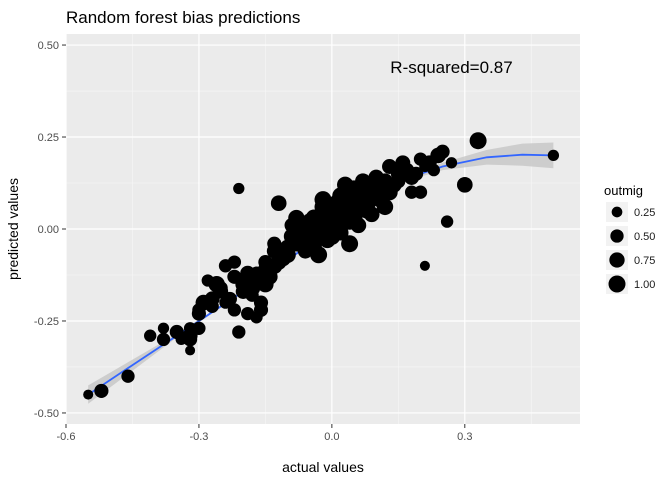  What do you see at coordinates (264, 433) in the screenshot?
I see `x-axis-ticks: -0.6 -0.3 0.0 0.3` at bounding box center [264, 433].